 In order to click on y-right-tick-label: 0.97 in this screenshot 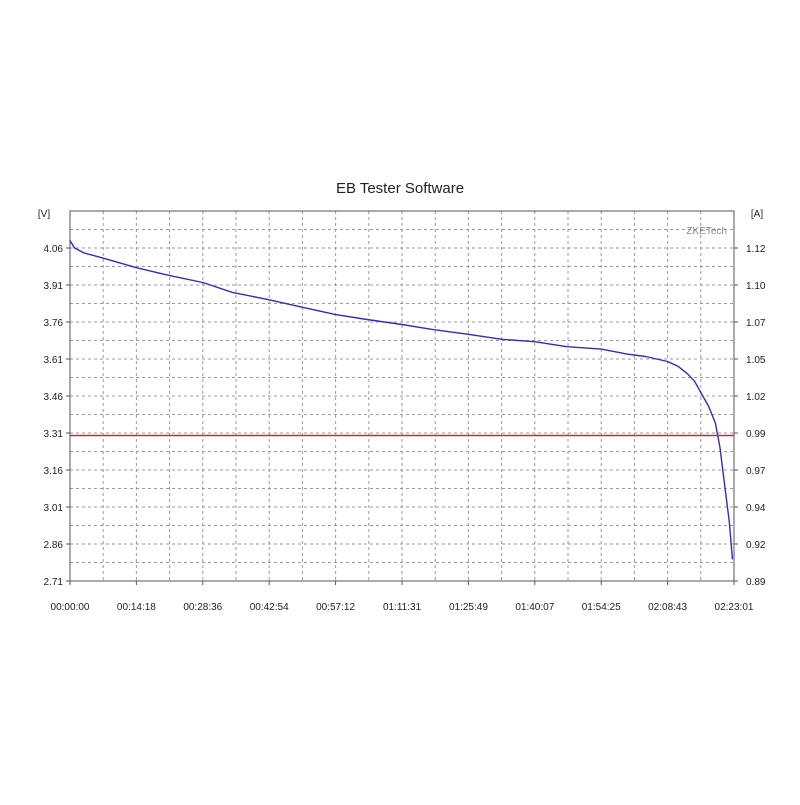, I will do `click(756, 471)`.